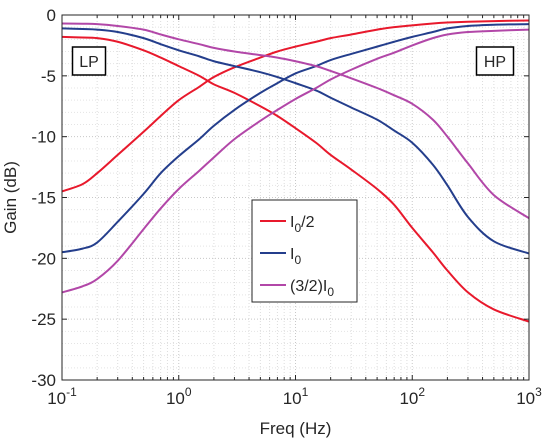 The height and width of the screenshot is (445, 550). Describe the element at coordinates (43, 319) in the screenshot. I see `y-tick-label: -25` at that location.